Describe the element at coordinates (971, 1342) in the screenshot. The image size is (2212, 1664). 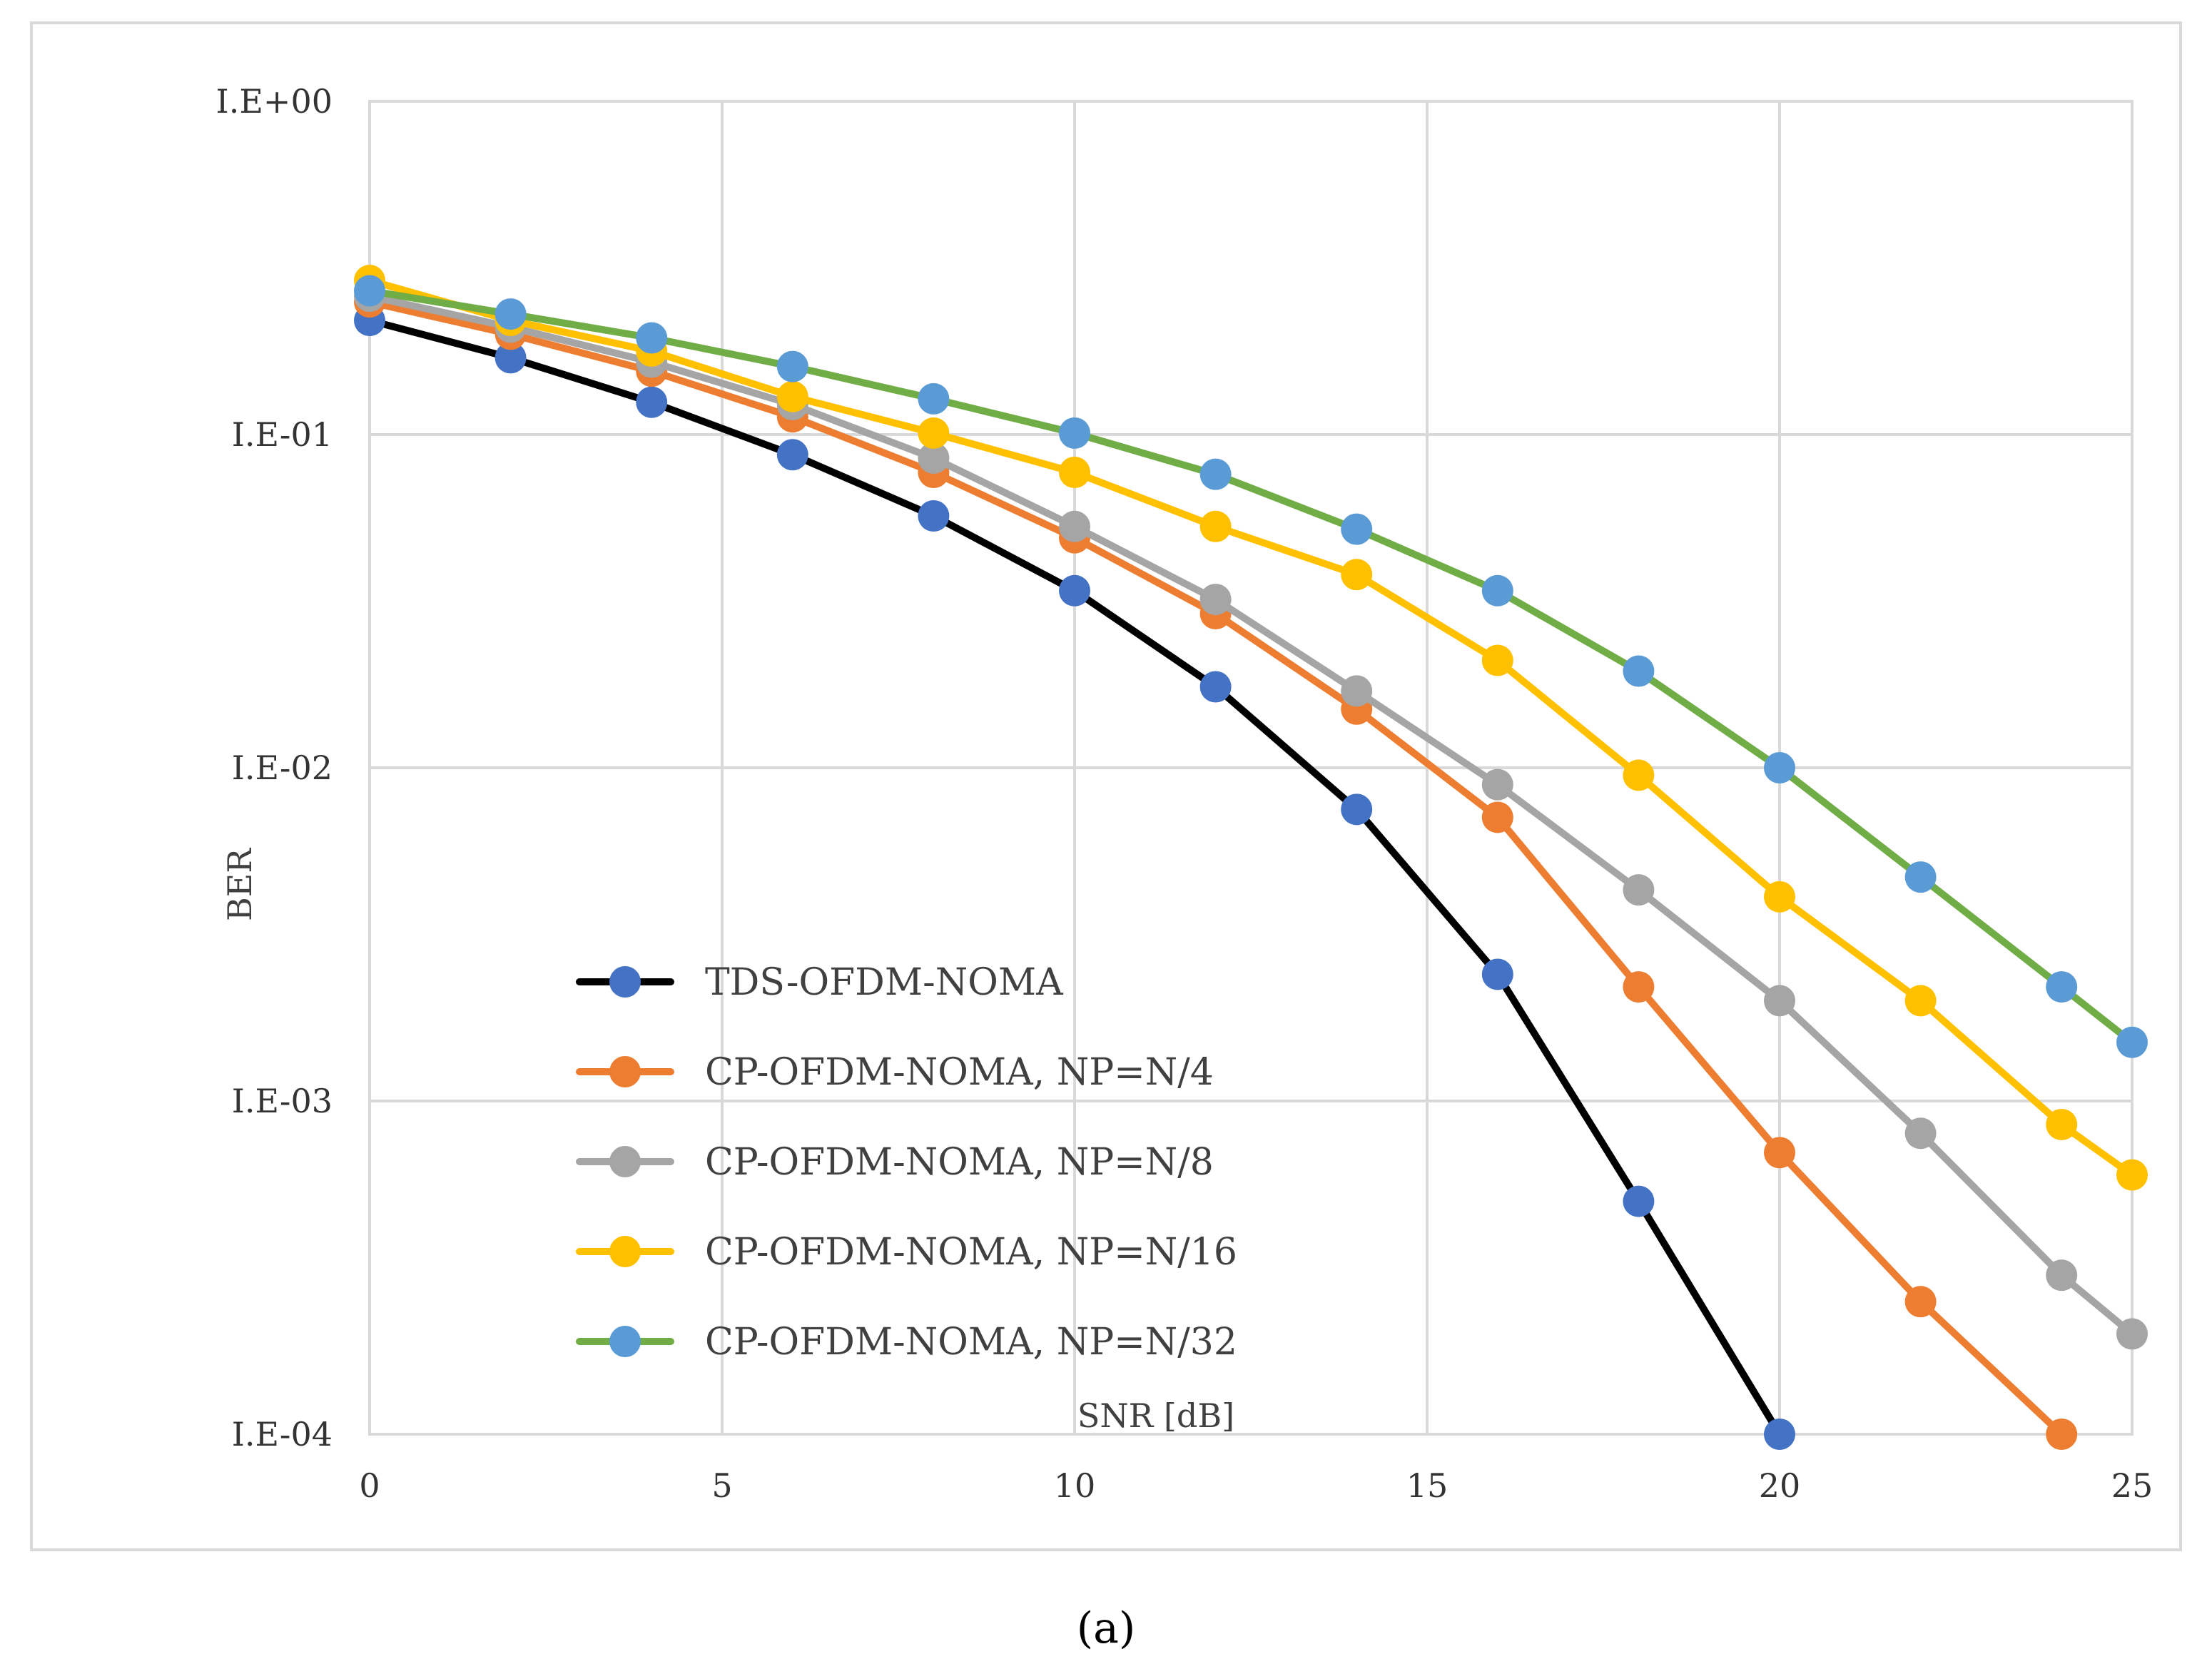
I see `legend-label: CP-OFDM-NOMA, NP=N/32` at that location.